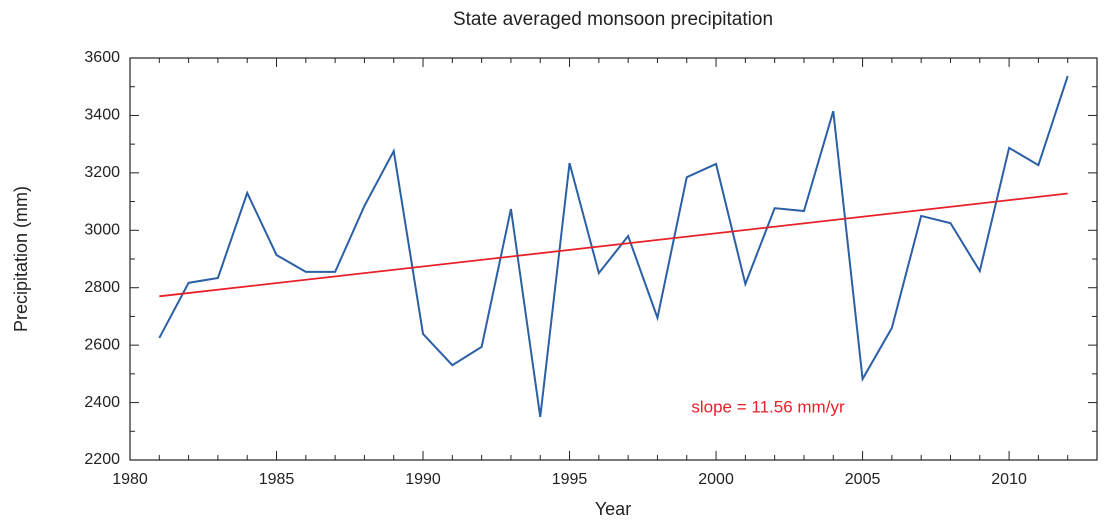 This screenshot has height=522, width=1105. What do you see at coordinates (768, 406) in the screenshot?
I see `slope-annotation: slope = 11.56 mm/yr` at bounding box center [768, 406].